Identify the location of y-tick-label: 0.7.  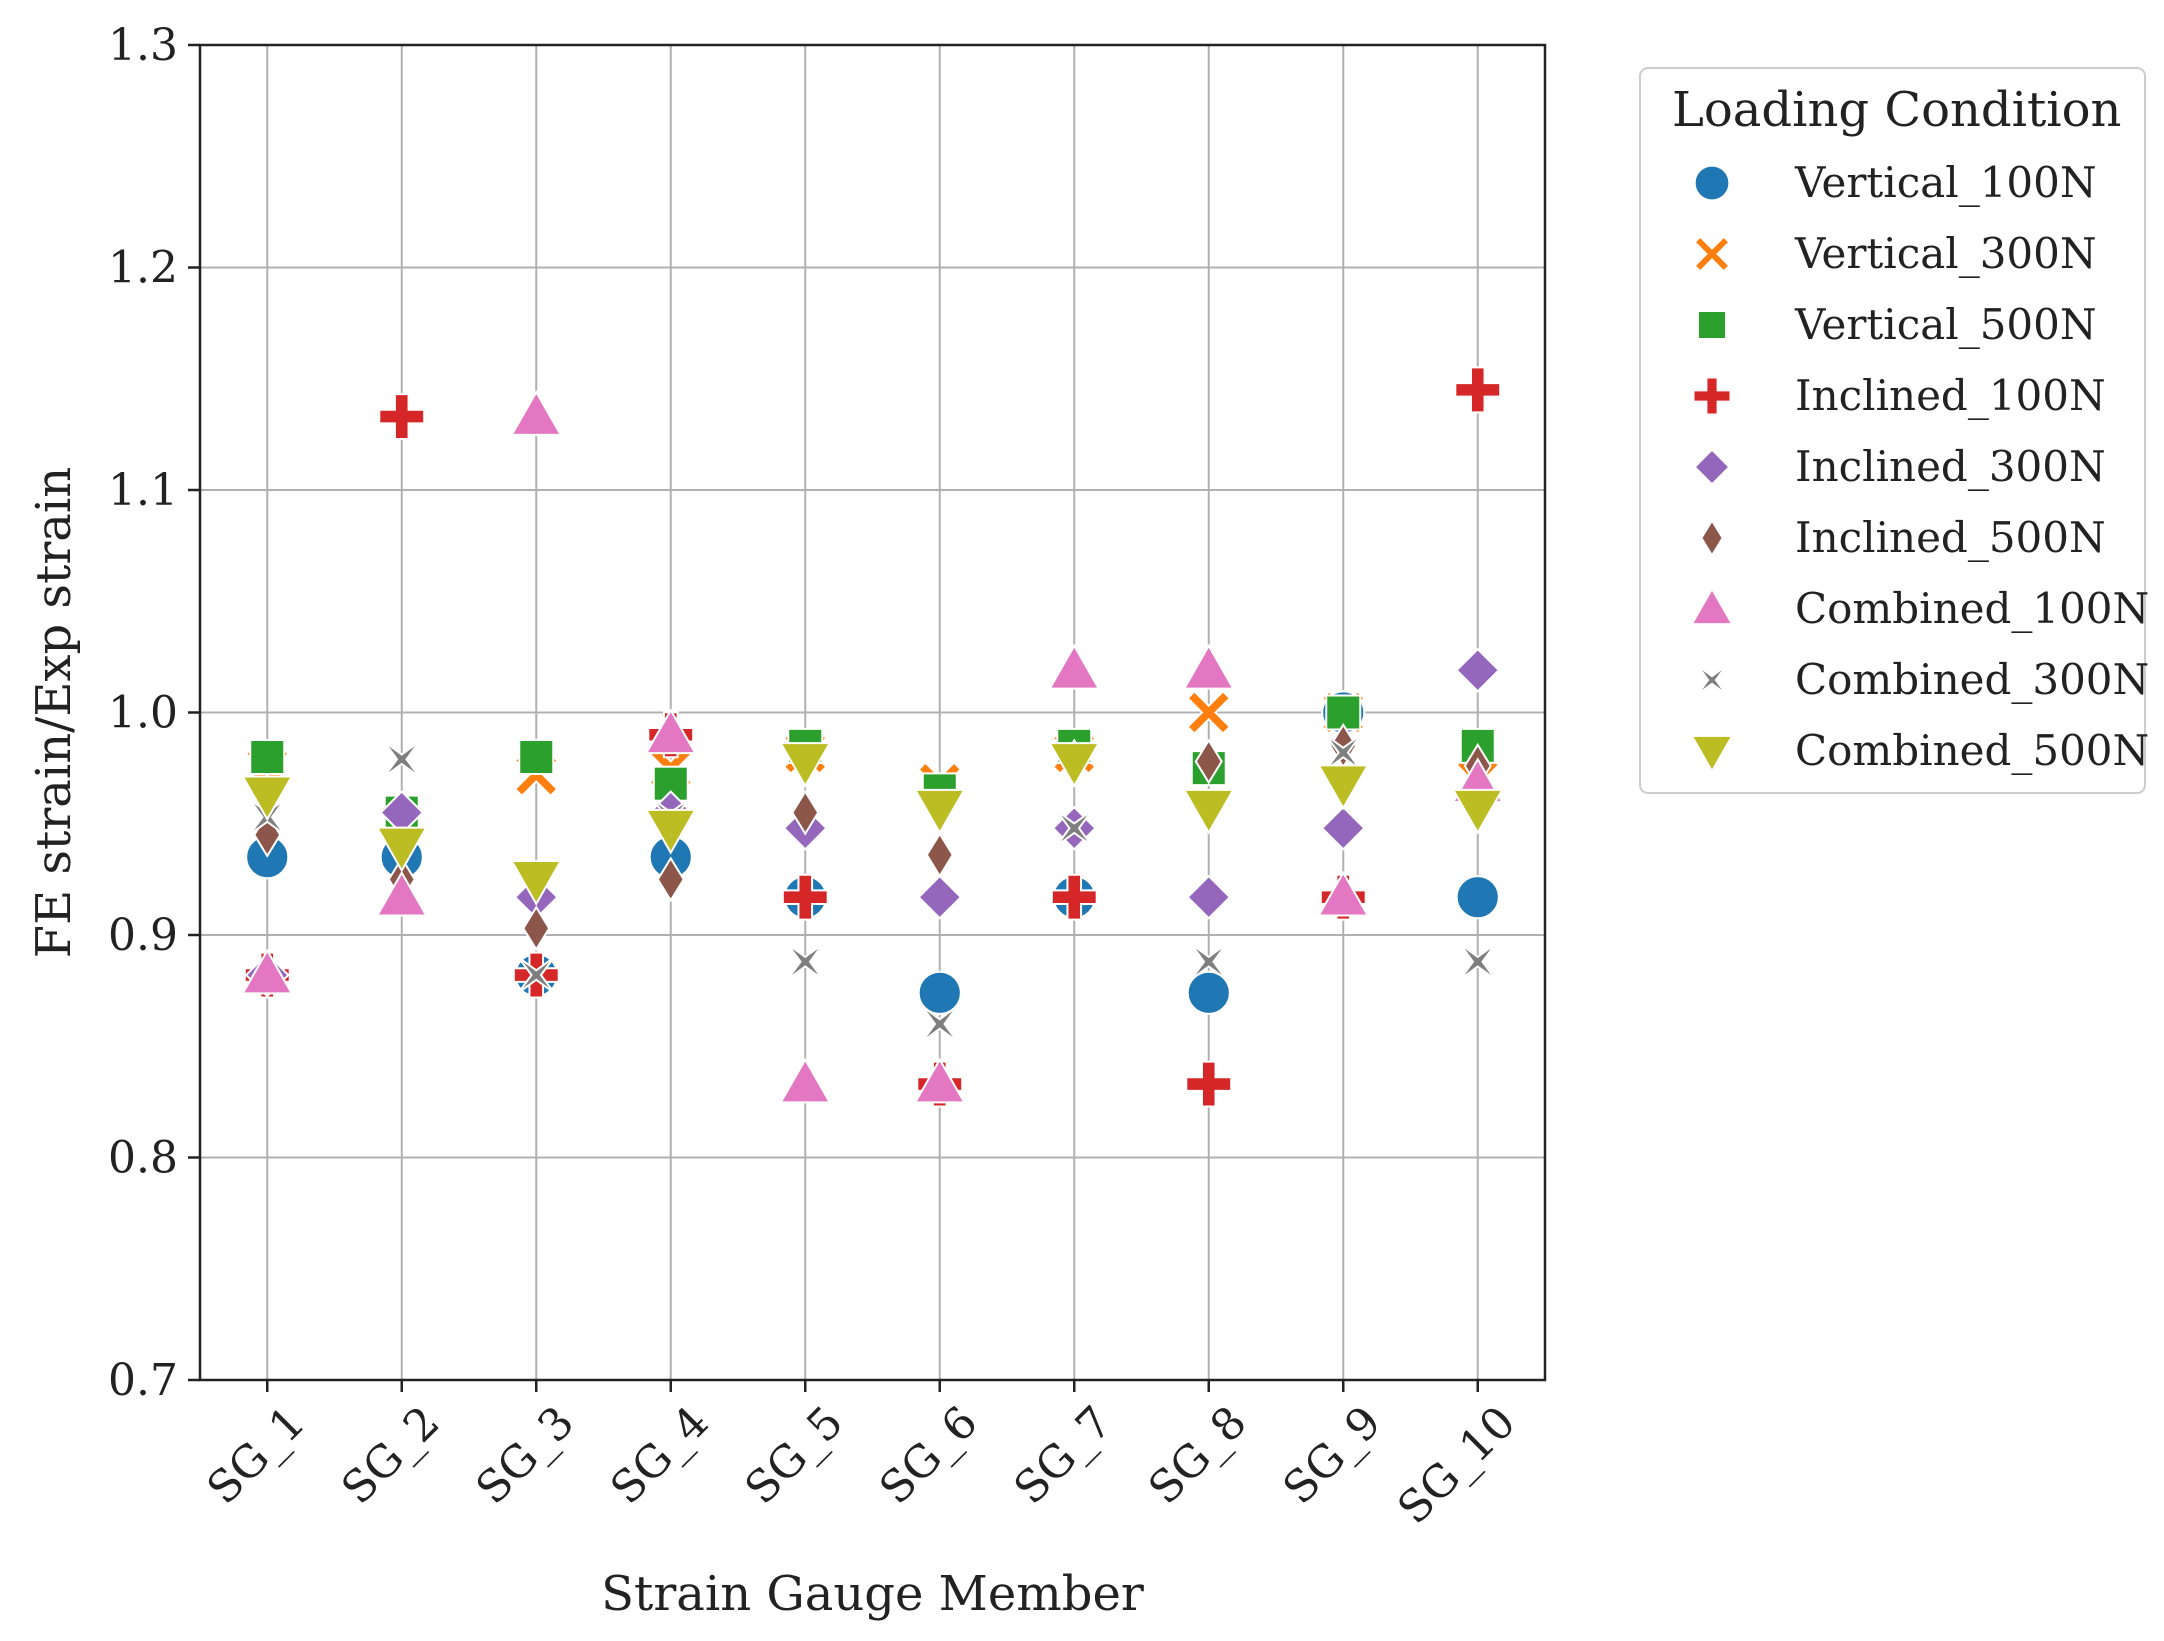
(143, 1380).